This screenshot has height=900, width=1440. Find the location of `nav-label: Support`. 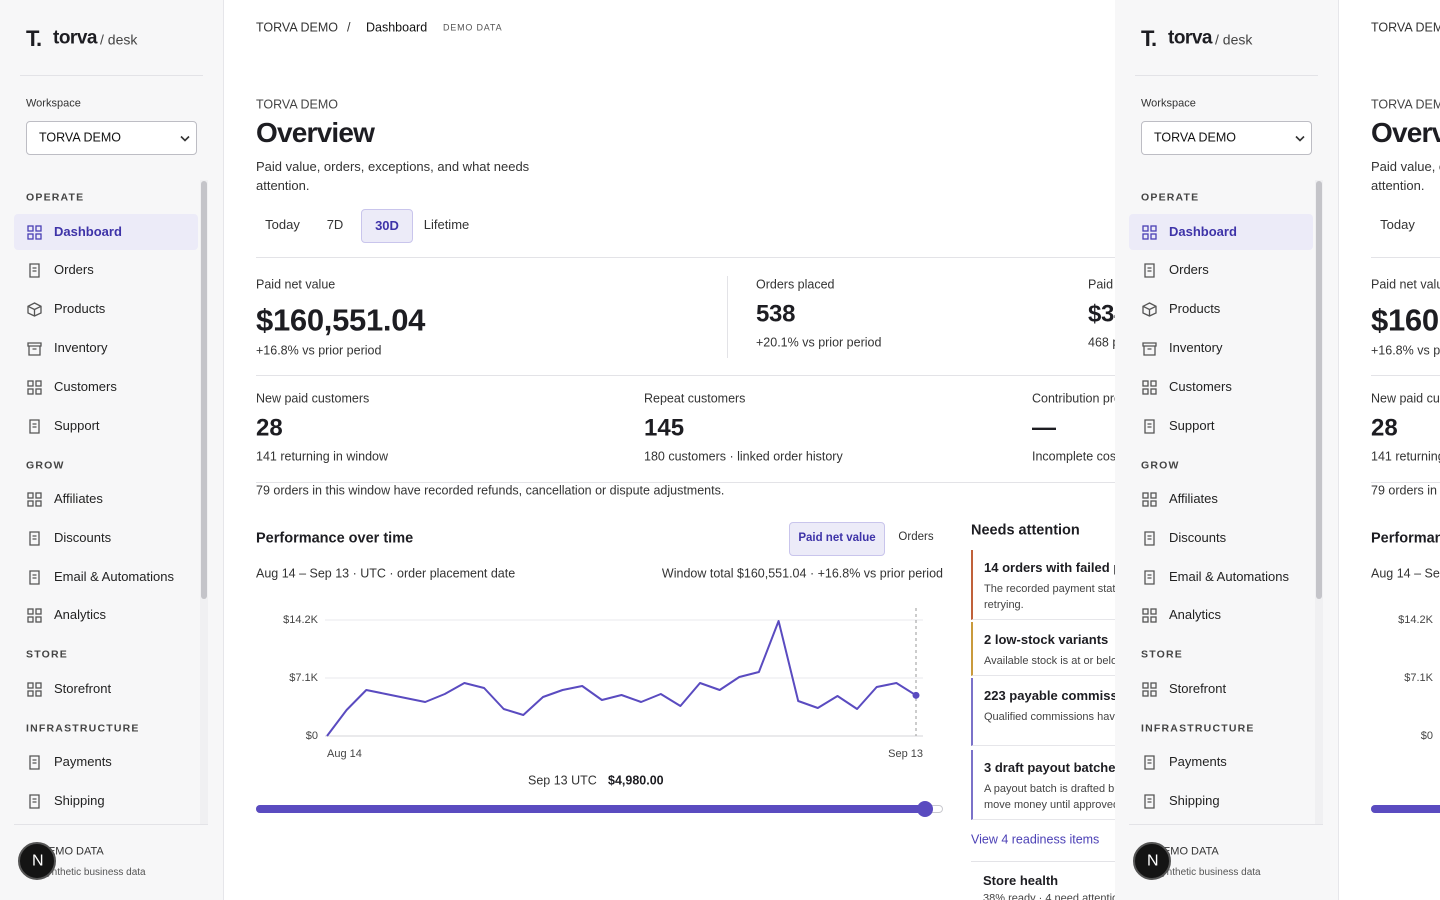

nav-label: Support is located at coordinates (77, 425).